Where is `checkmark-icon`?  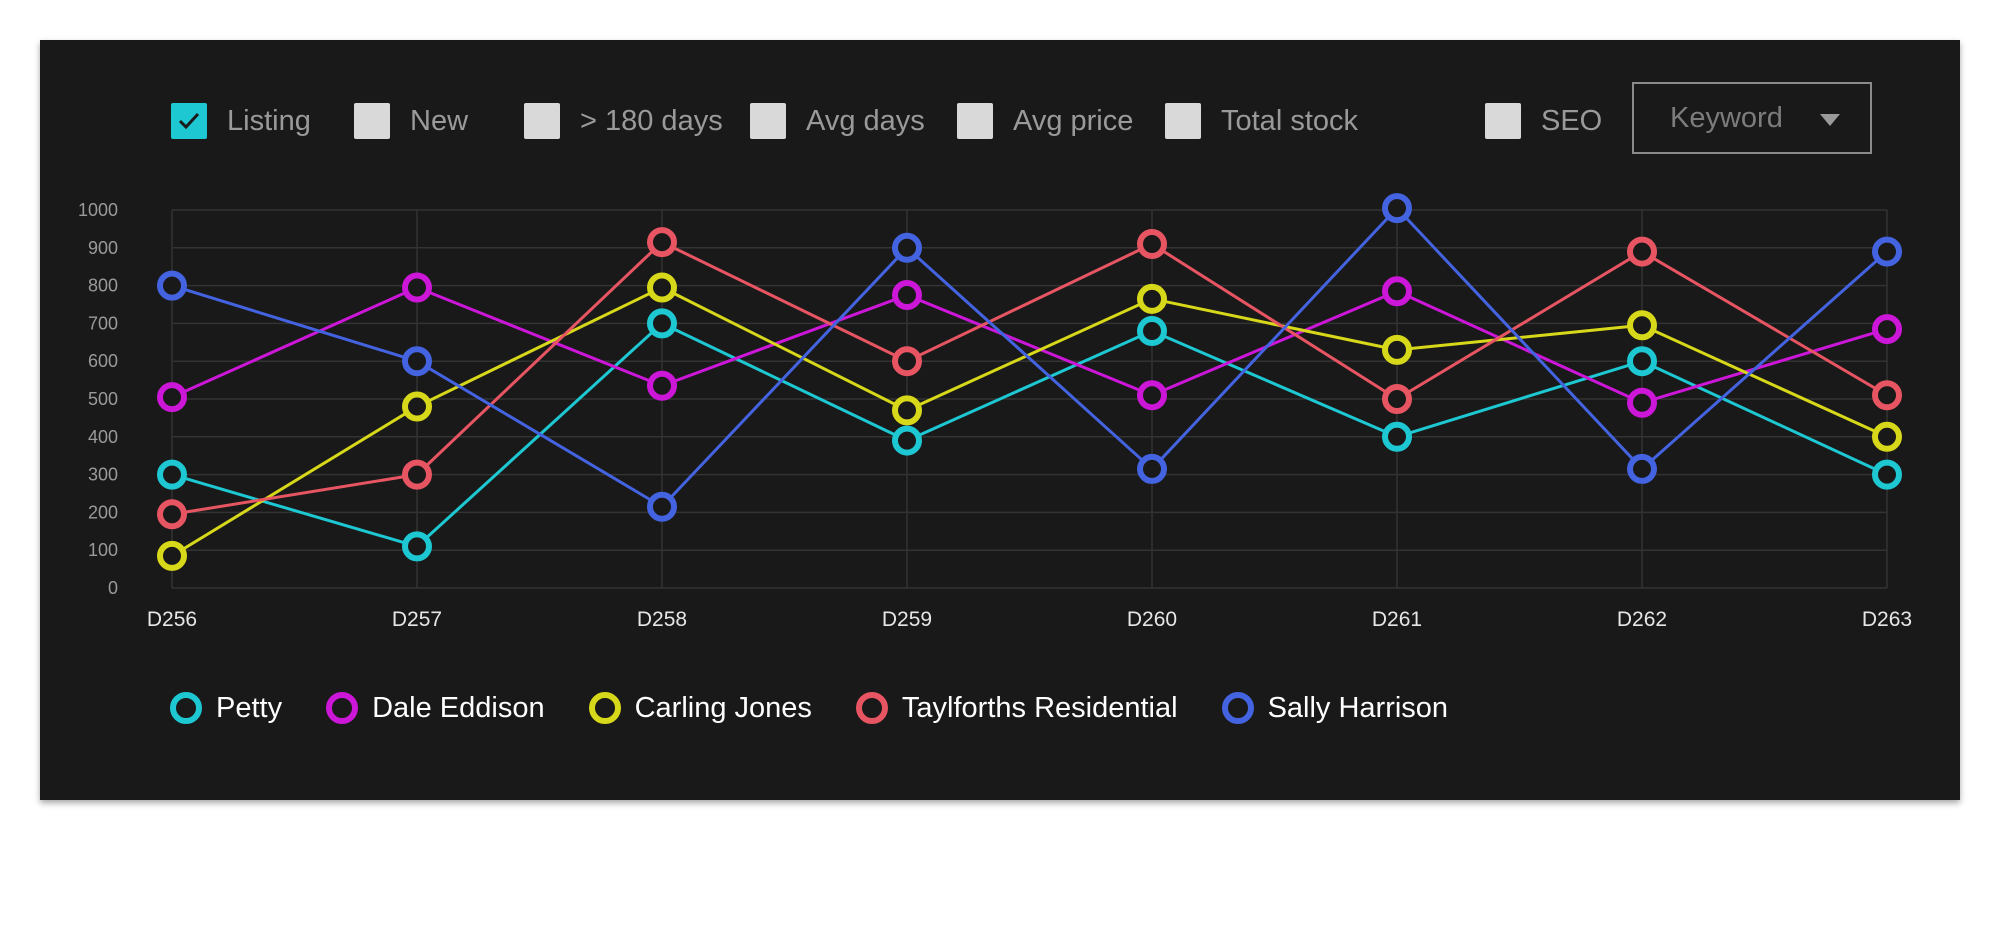
checkmark-icon is located at coordinates (189, 121).